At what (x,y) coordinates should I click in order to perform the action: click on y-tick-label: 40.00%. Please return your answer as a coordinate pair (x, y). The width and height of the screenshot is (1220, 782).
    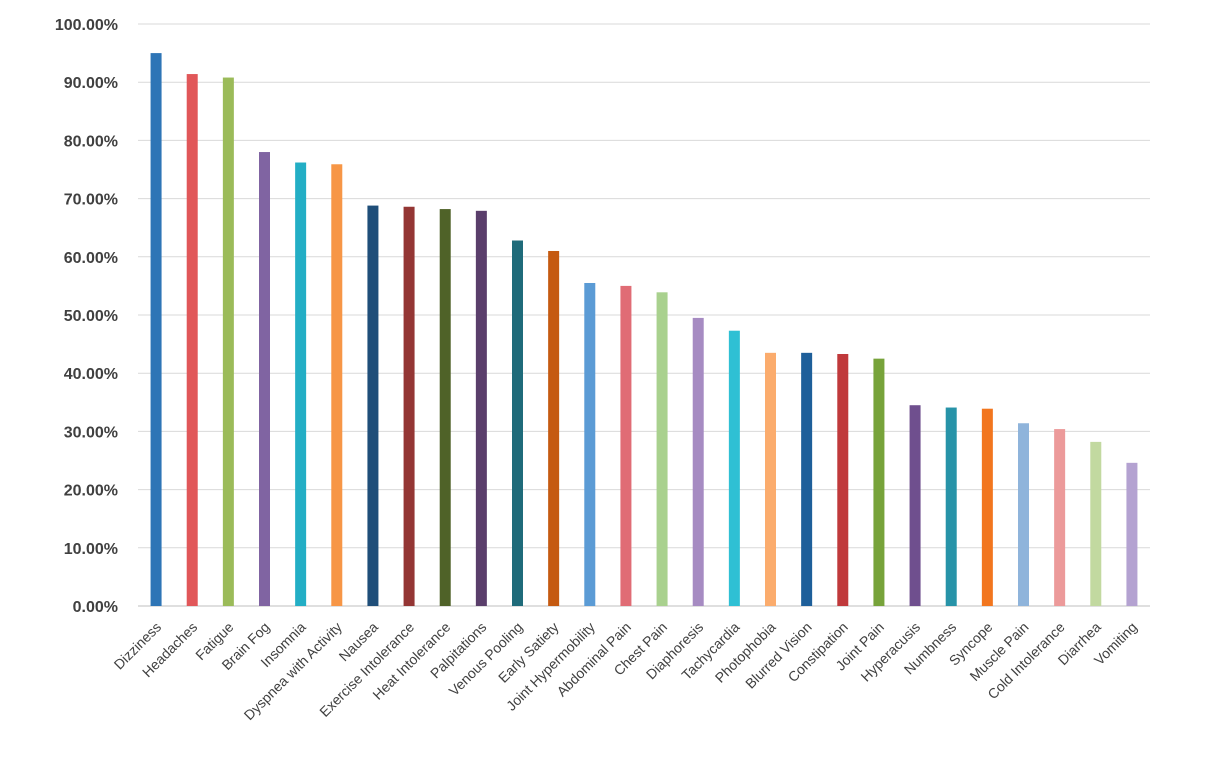
    Looking at the image, I should click on (91, 374).